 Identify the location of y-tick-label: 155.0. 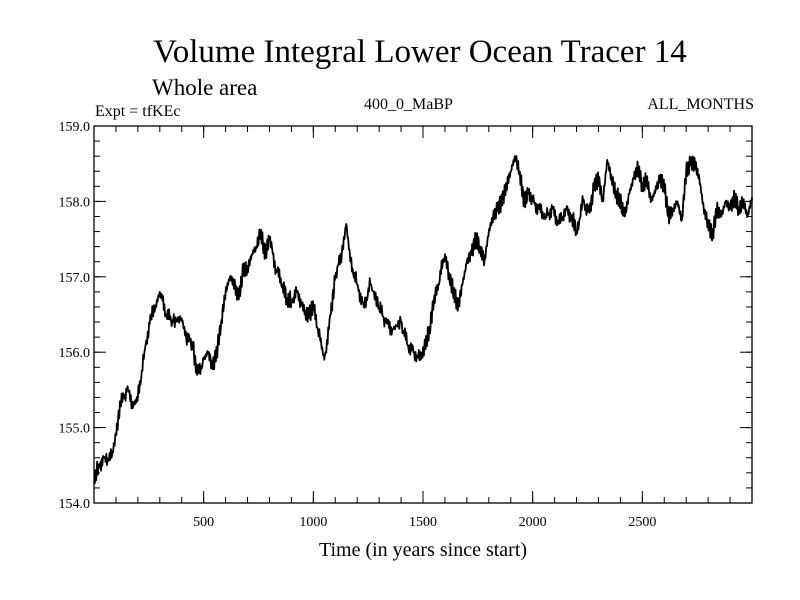
(75, 429).